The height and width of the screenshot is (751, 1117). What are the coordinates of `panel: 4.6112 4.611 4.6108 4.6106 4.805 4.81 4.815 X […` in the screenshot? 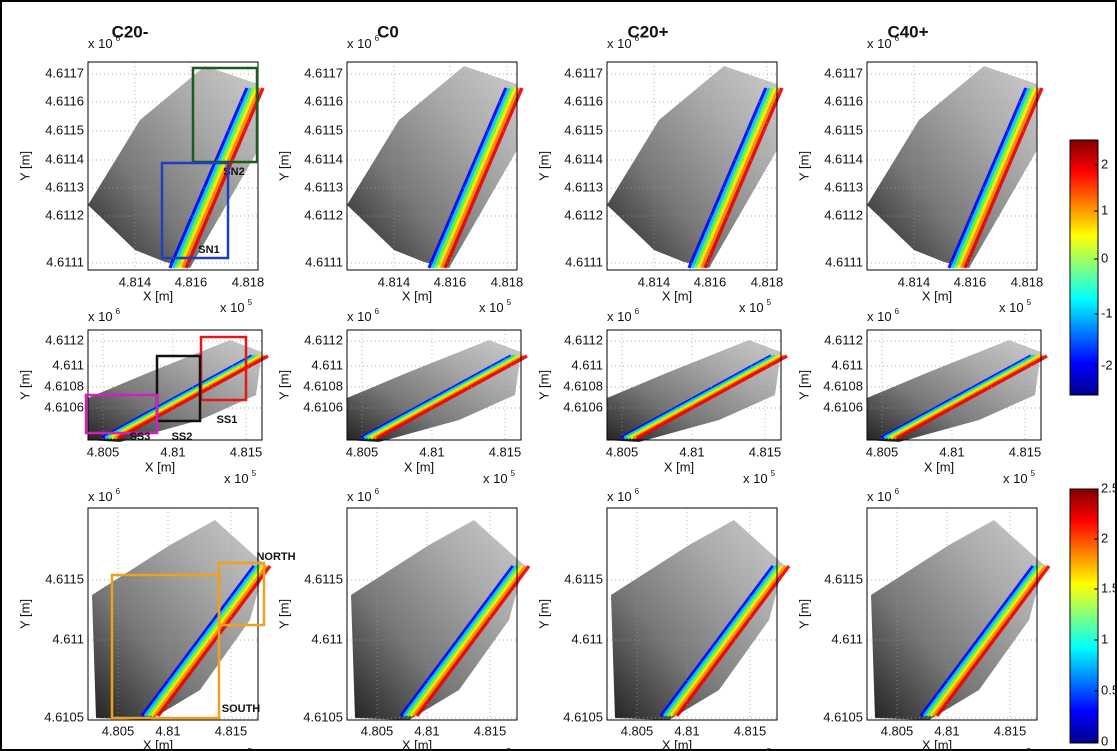 It's located at (143, 396).